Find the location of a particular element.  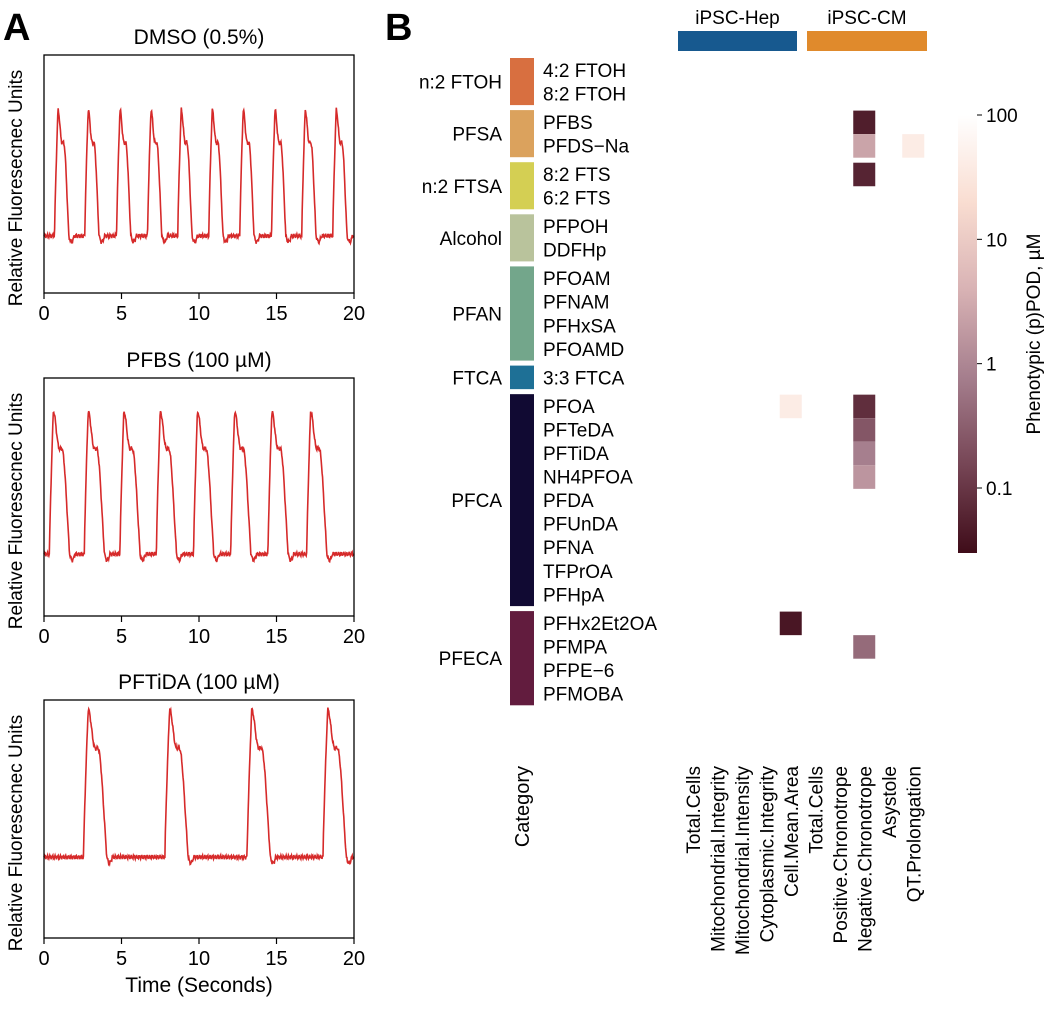

chemical-label: PFMOBA is located at coordinates (583, 695).